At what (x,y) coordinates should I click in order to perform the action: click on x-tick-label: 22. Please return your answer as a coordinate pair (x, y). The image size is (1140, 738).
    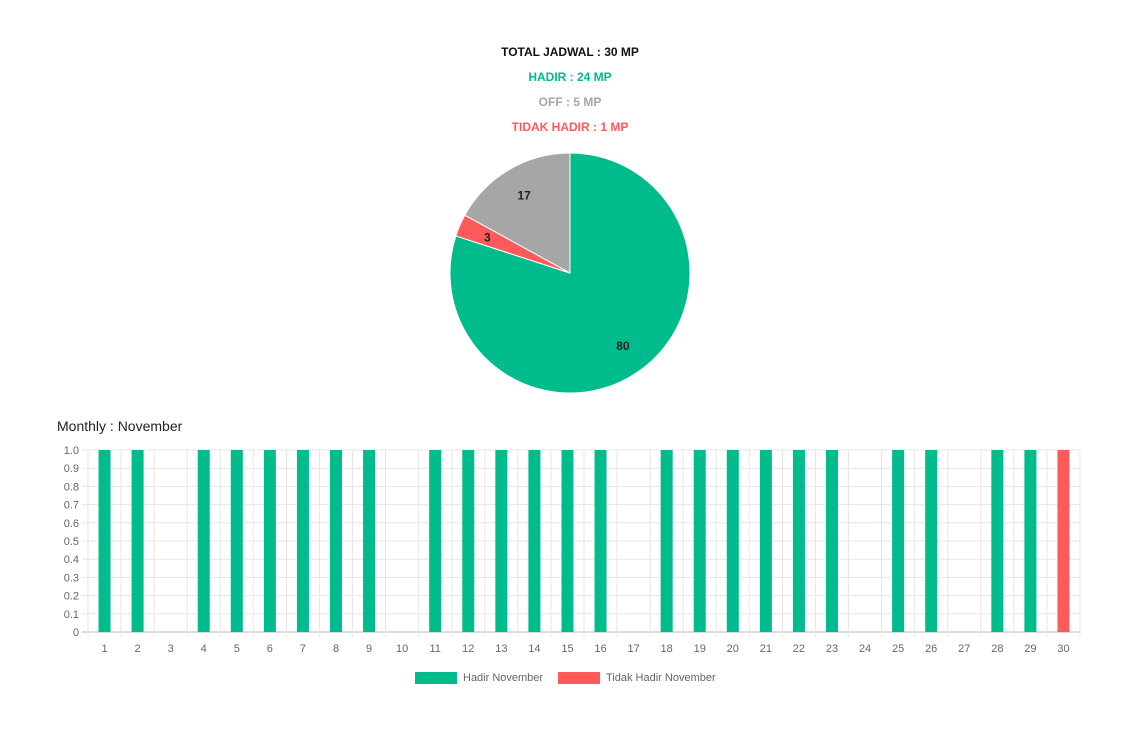
    Looking at the image, I should click on (799, 649).